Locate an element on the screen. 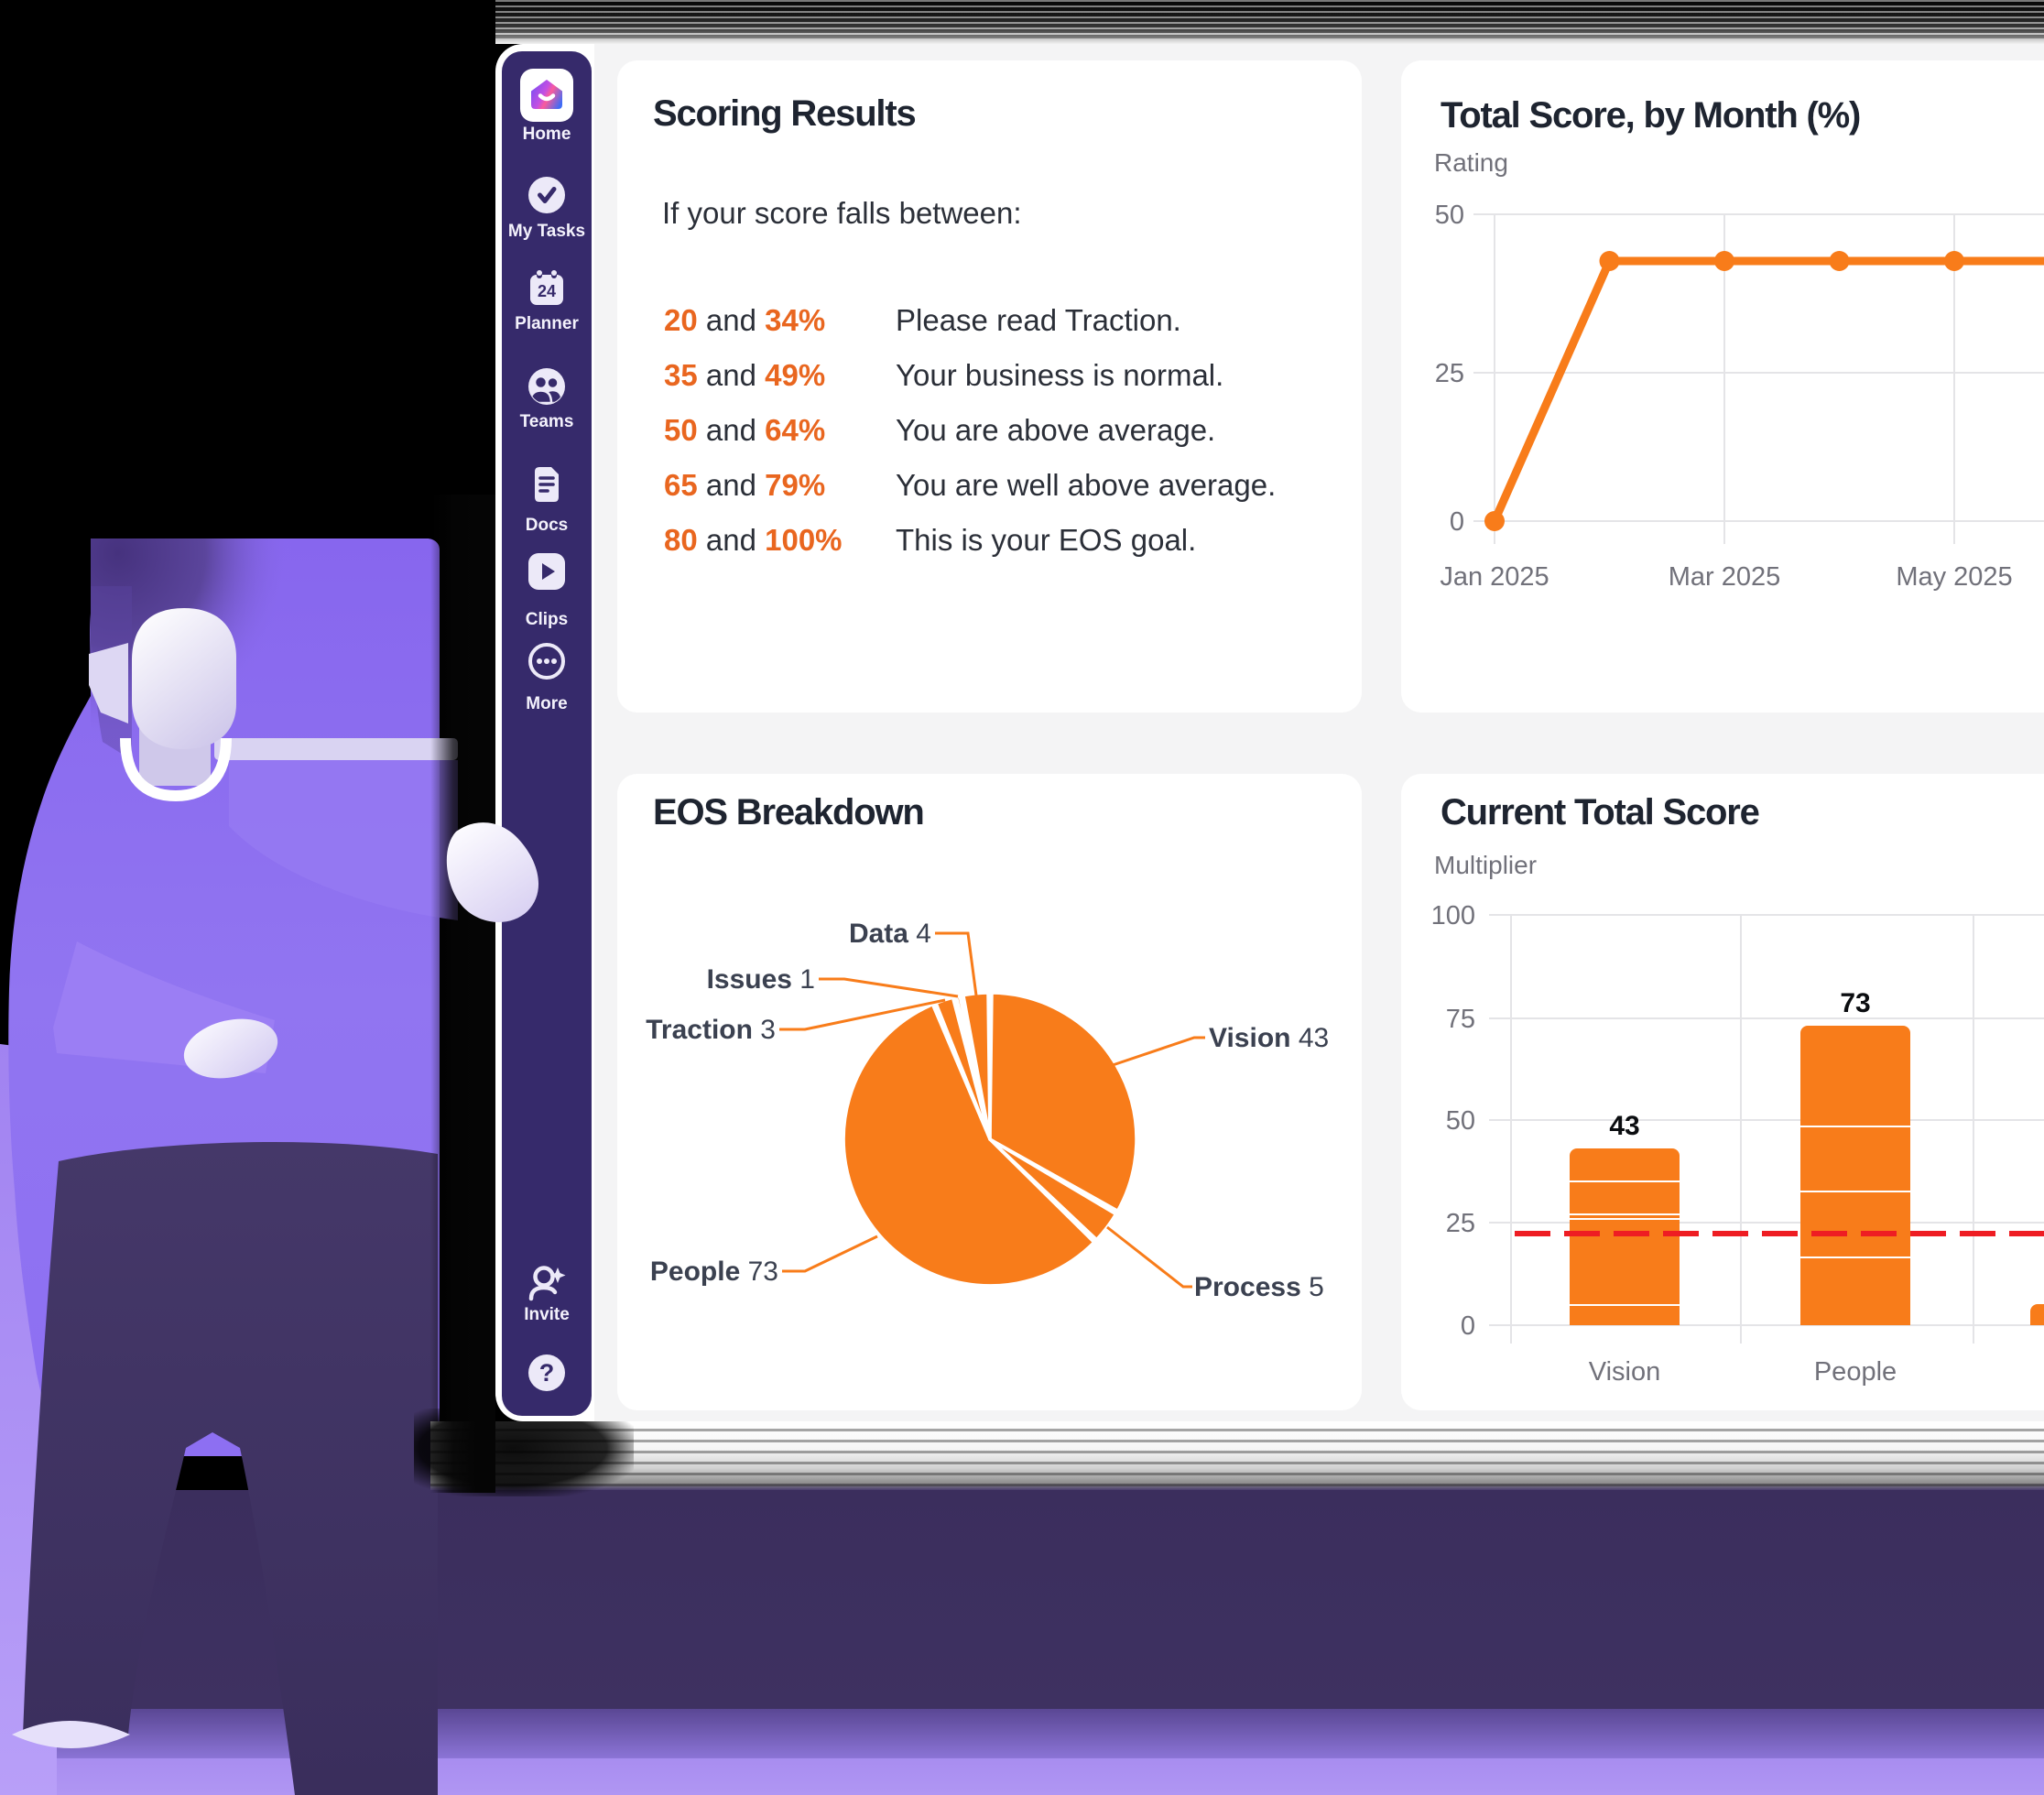  svg-text: 43 is located at coordinates (1624, 1126).